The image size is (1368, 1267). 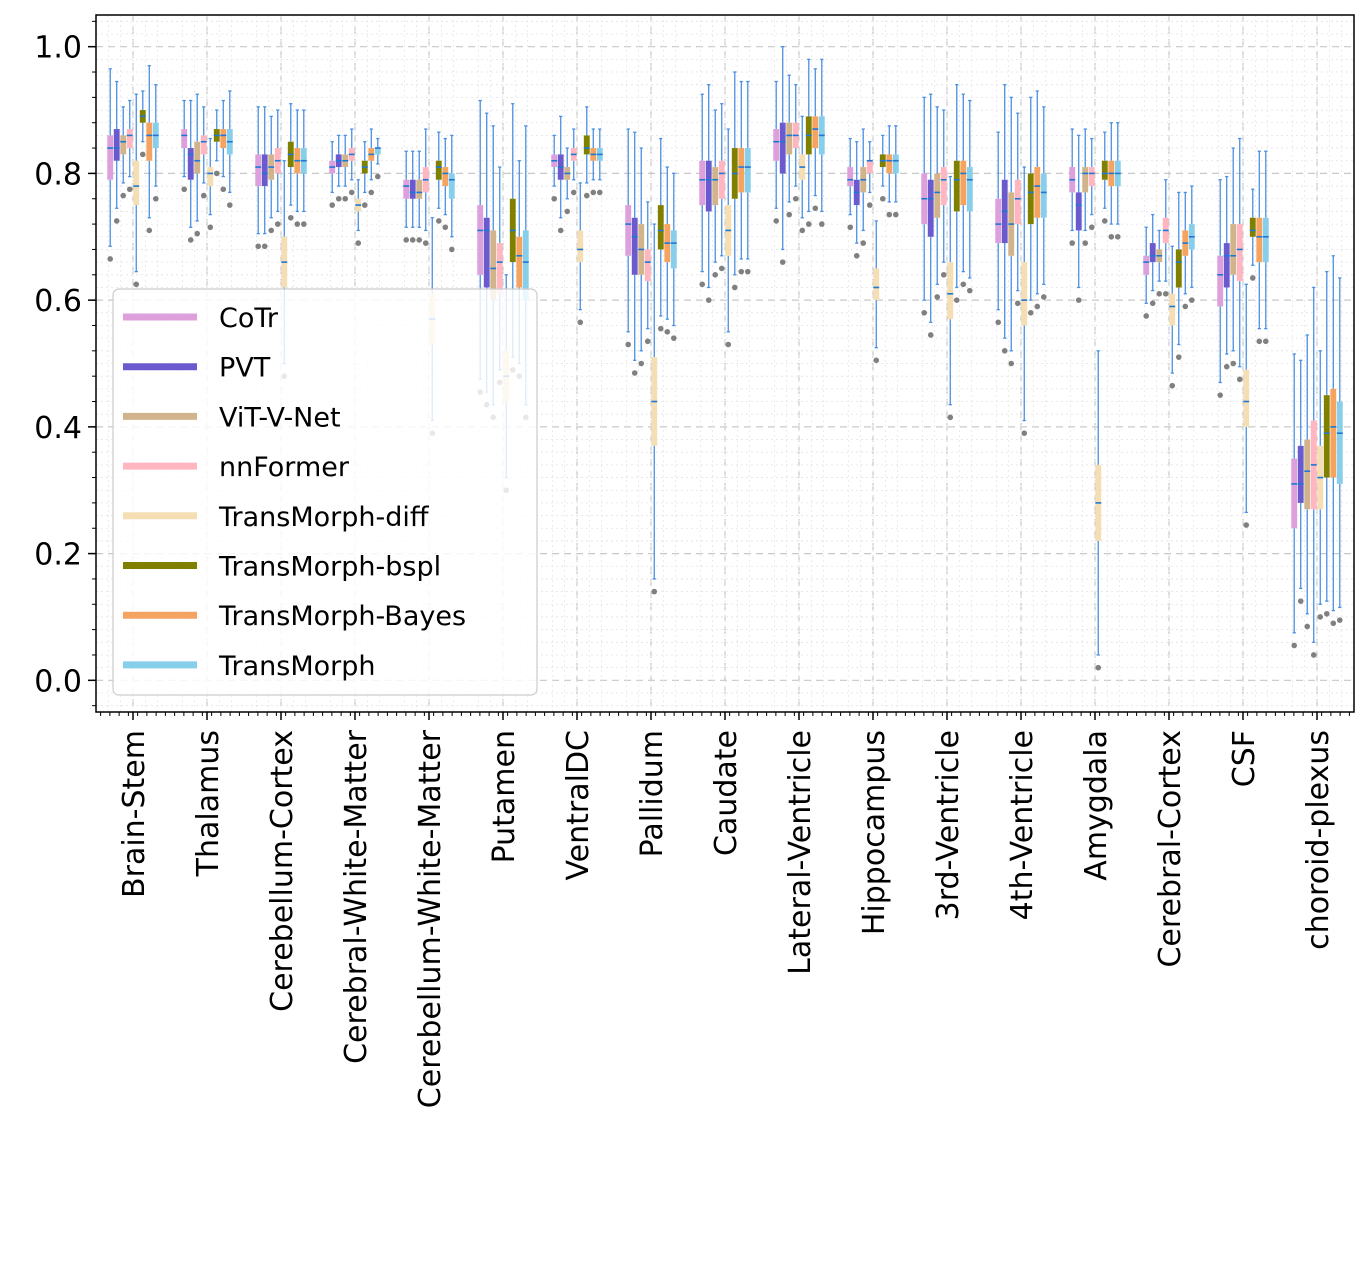 I want to click on box-ViT-V-Net-Brain-Stem, so click(x=123, y=152).